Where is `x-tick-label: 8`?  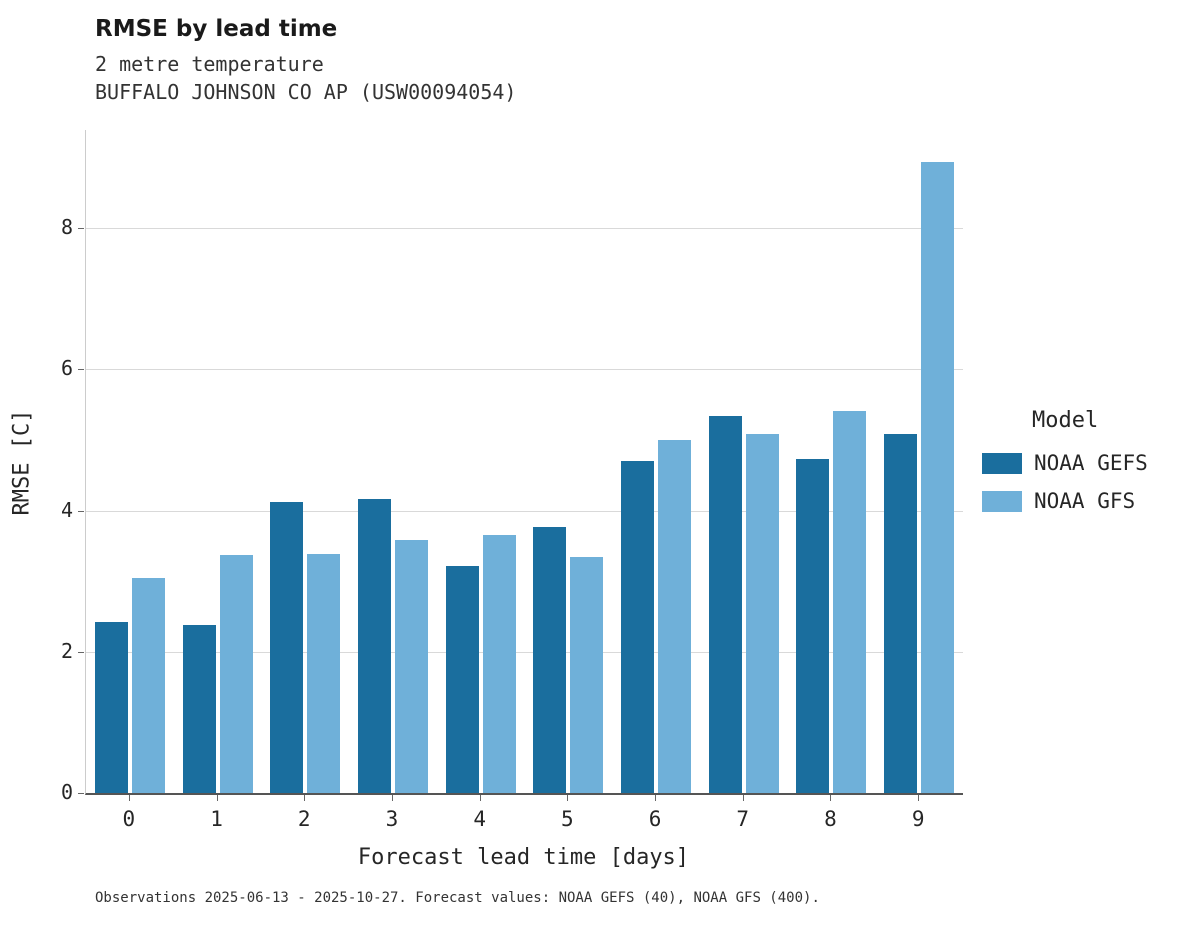
x-tick-label: 8 is located at coordinates (830, 819).